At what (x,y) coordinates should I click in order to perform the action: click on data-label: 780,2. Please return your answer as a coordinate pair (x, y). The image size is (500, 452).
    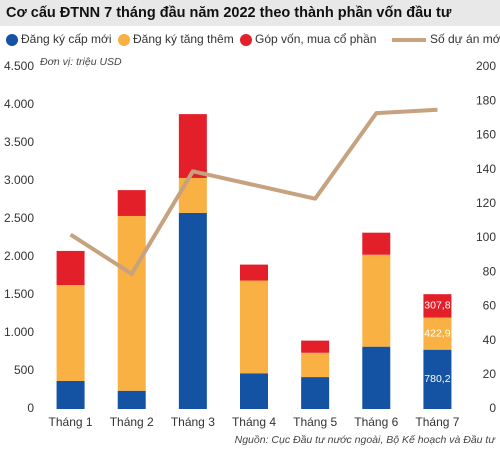
    Looking at the image, I should click on (437, 379).